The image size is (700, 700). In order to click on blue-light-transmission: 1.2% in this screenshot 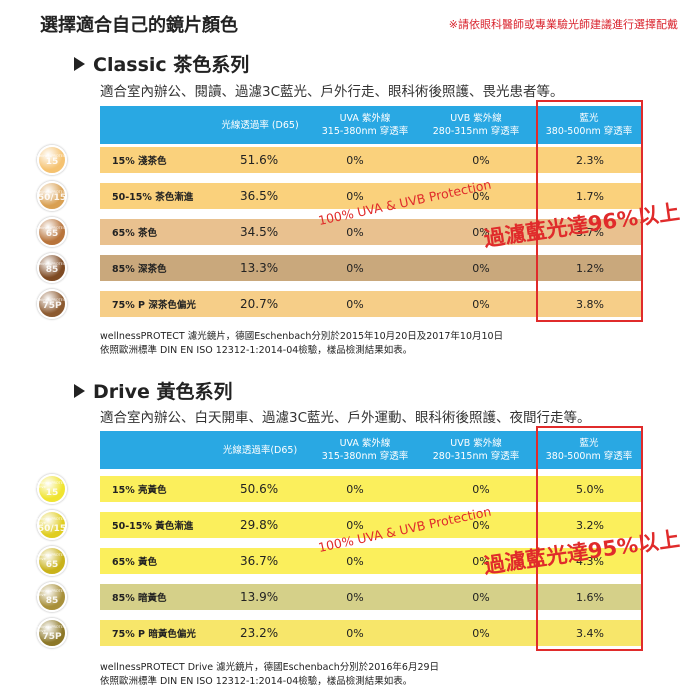, I will do `click(590, 268)`.